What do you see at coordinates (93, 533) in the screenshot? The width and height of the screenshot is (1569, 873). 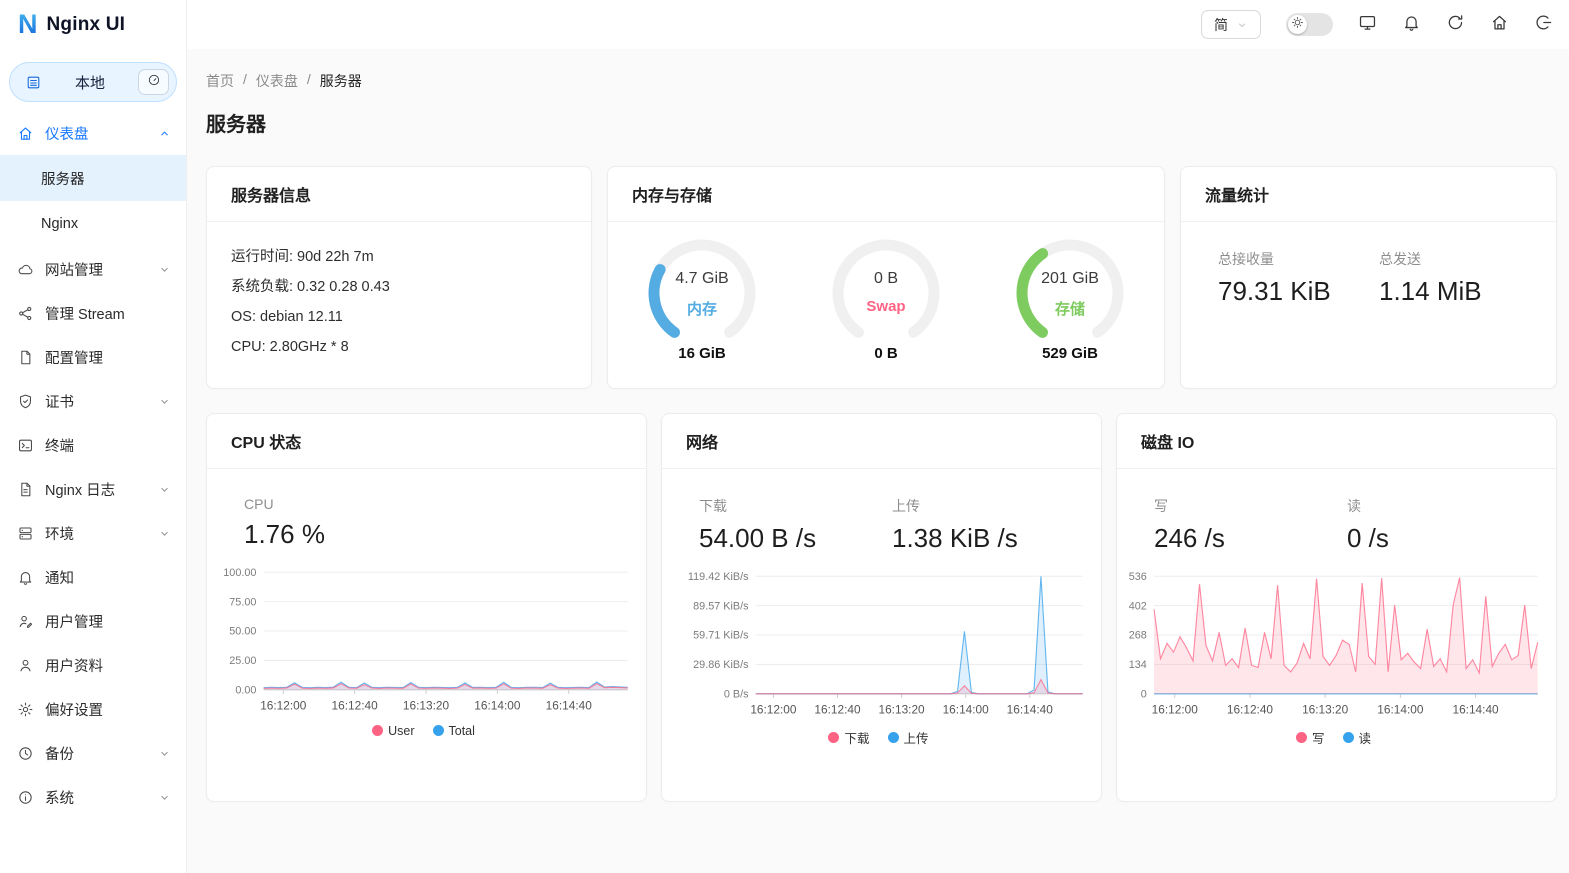 I see `sidebar-item-environments: 环境` at bounding box center [93, 533].